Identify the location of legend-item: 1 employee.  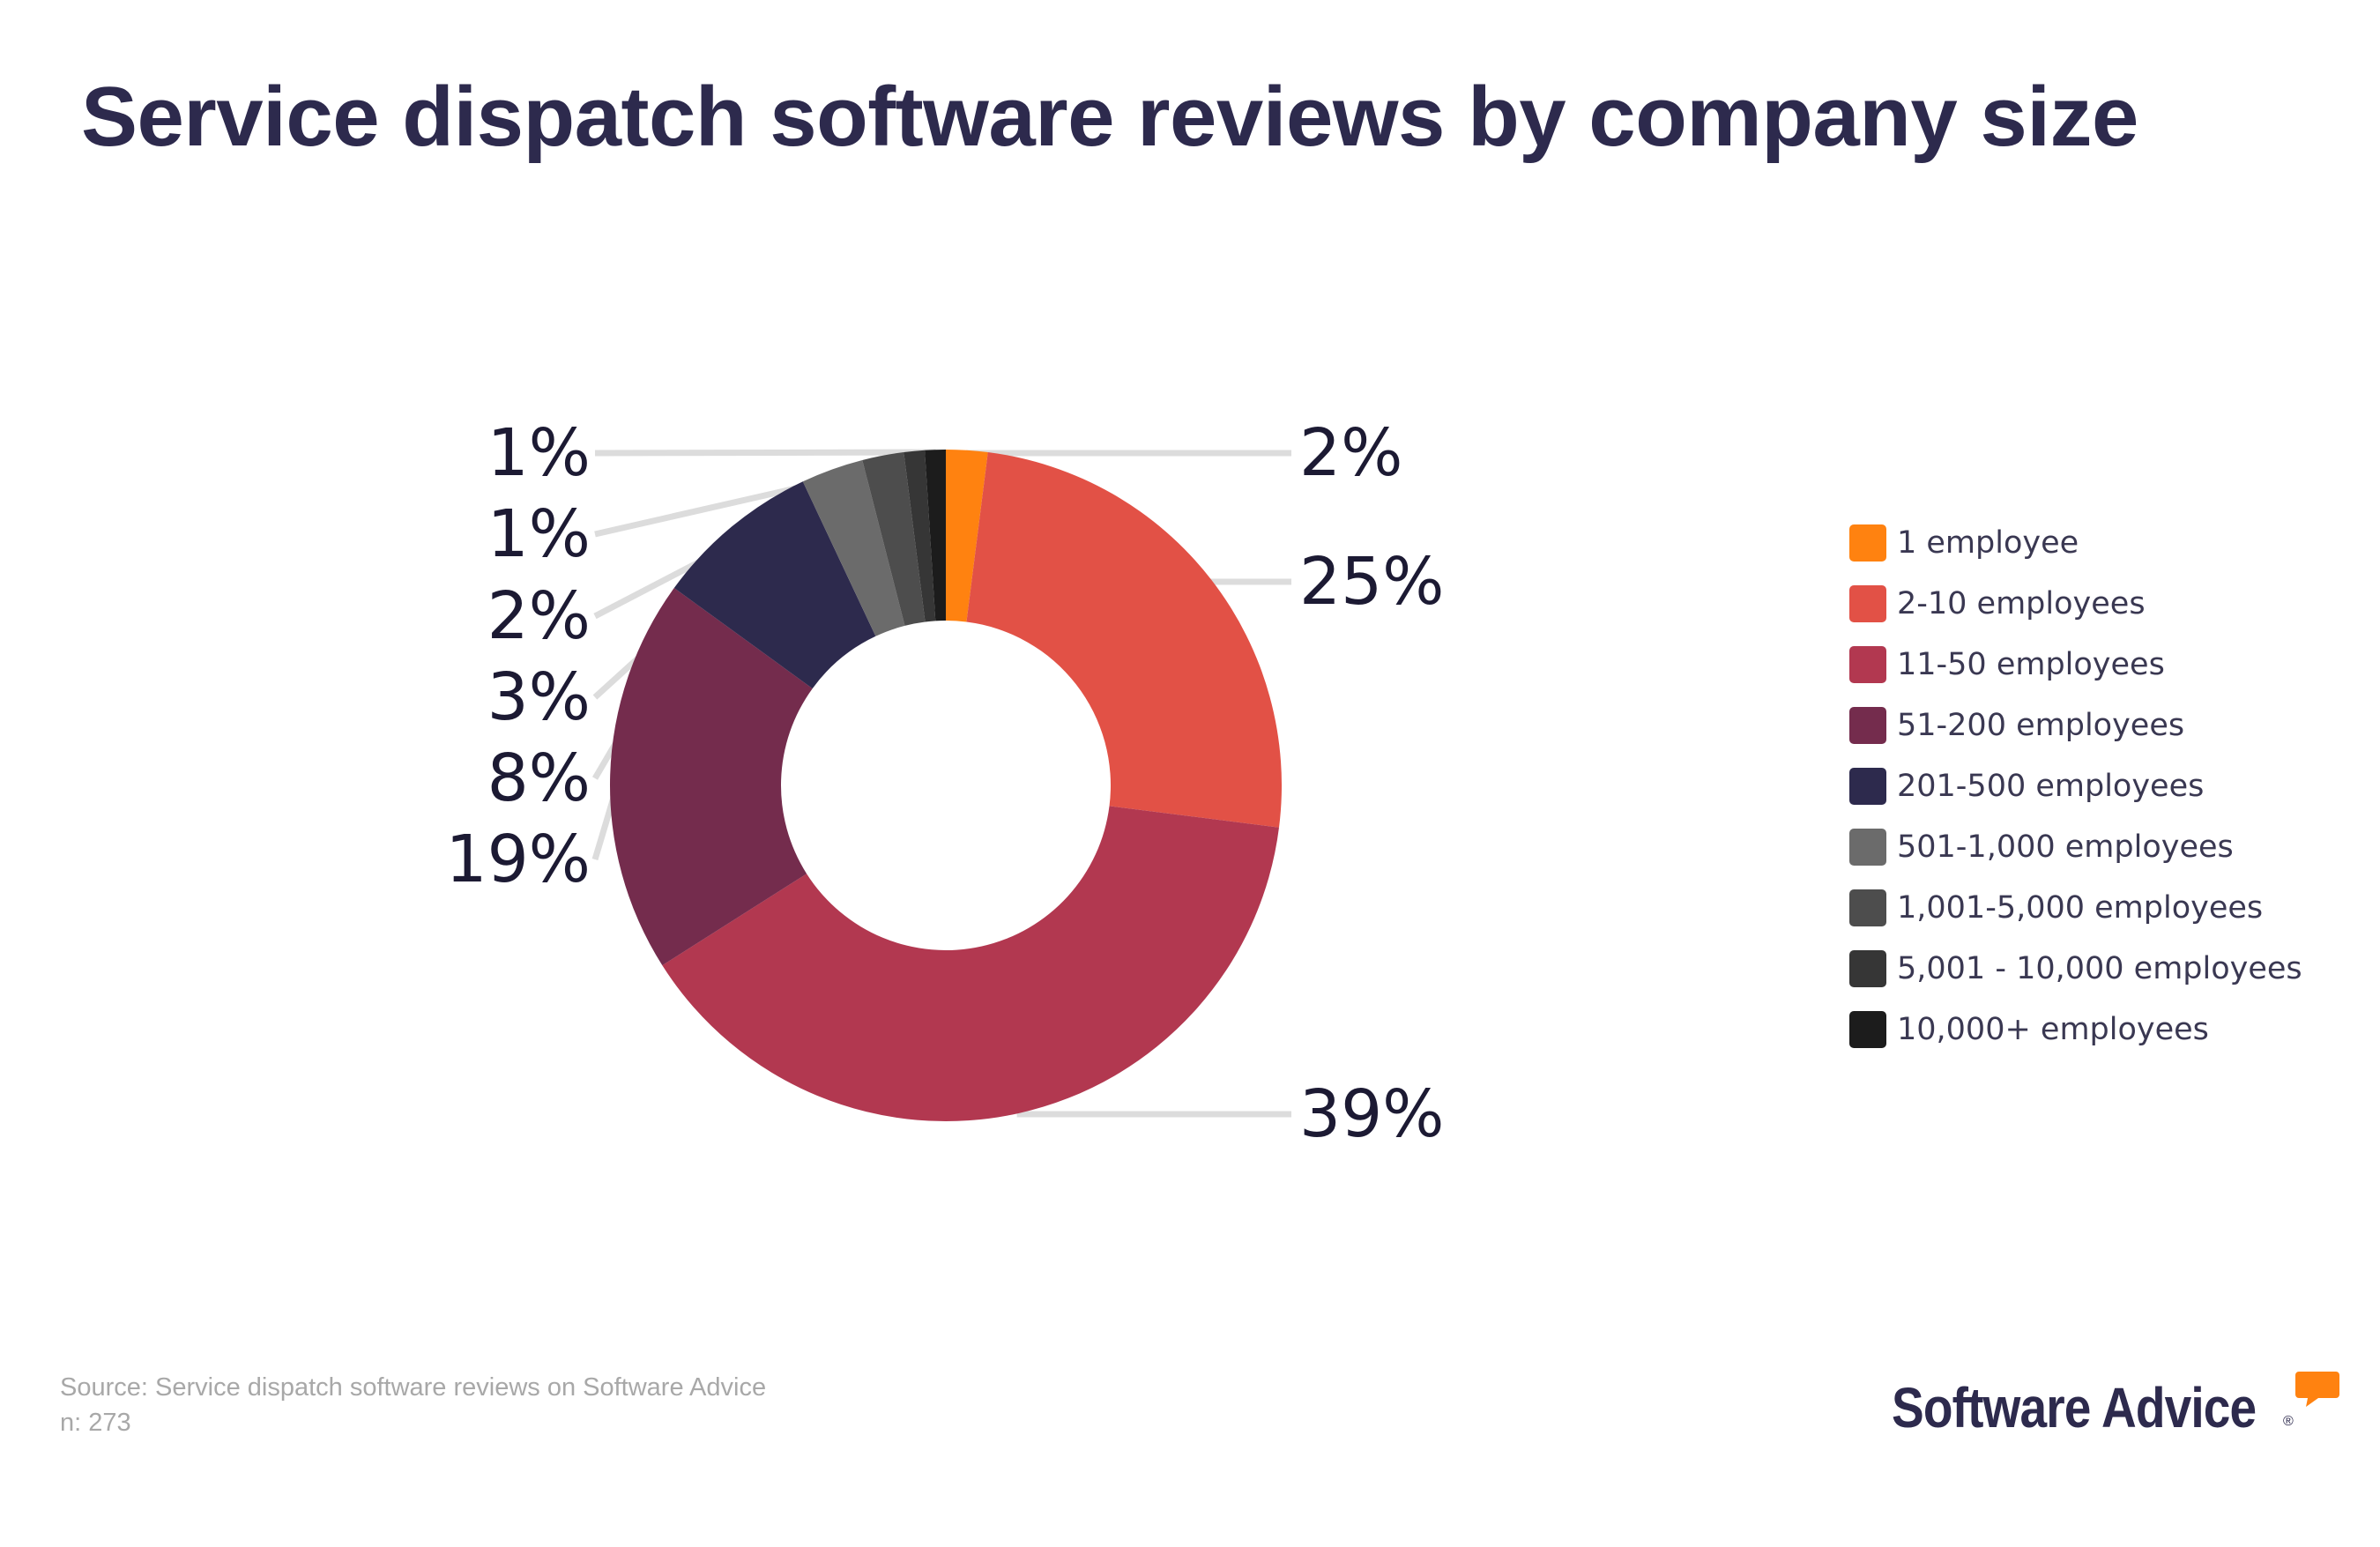
(1964, 543).